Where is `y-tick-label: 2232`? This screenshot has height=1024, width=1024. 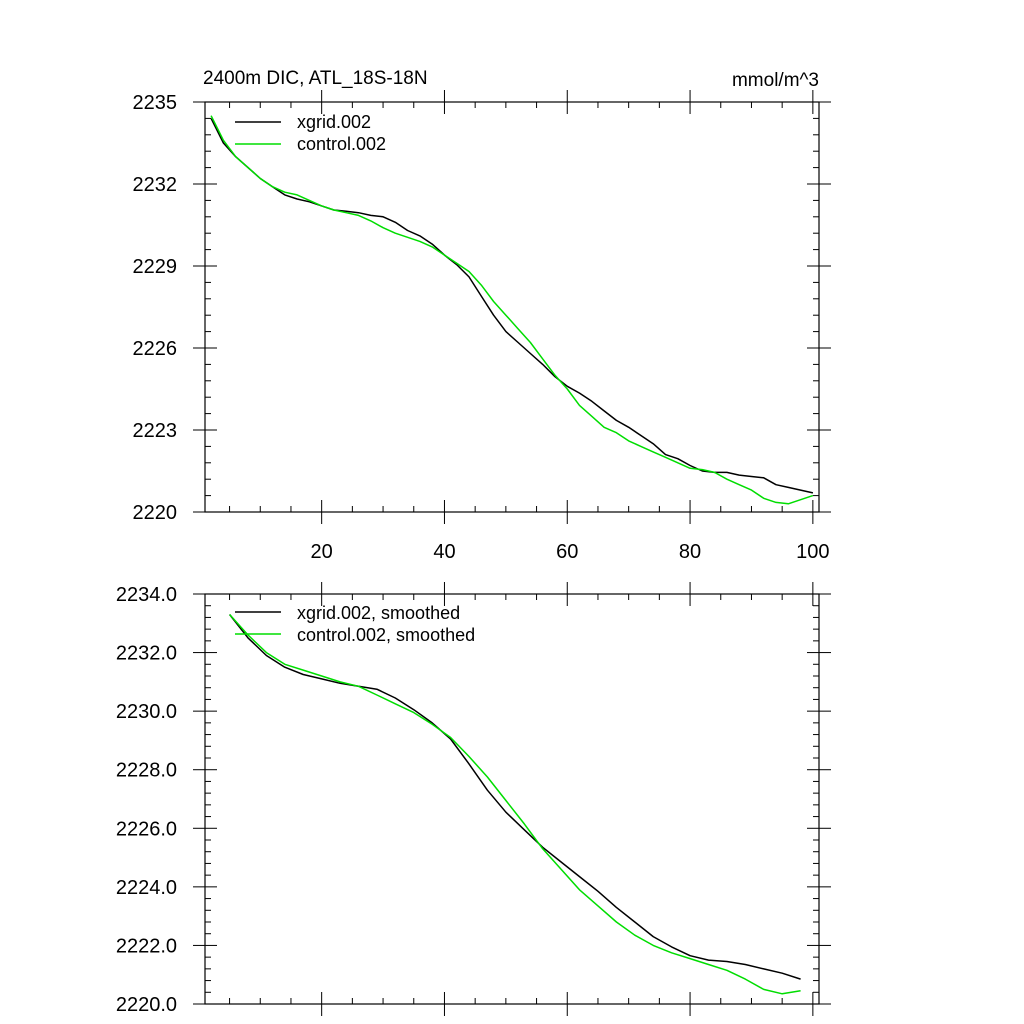
y-tick-label: 2232 is located at coordinates (155, 185).